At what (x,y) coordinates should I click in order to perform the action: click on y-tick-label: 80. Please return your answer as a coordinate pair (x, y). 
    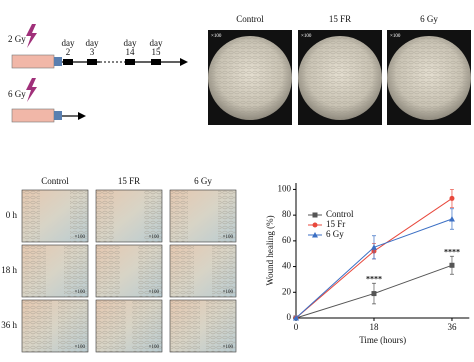
    Looking at the image, I should click on (287, 214).